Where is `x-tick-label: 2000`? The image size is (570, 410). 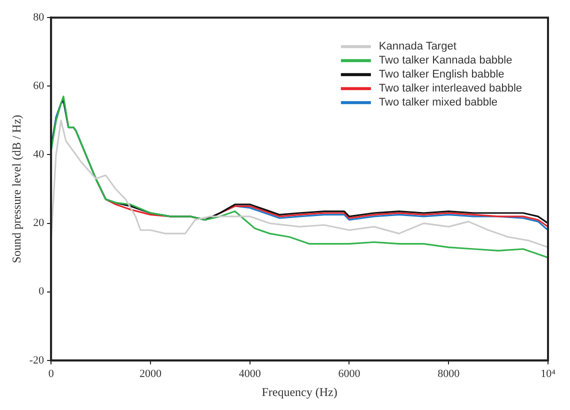
x-tick-label: 2000 is located at coordinates (150, 374).